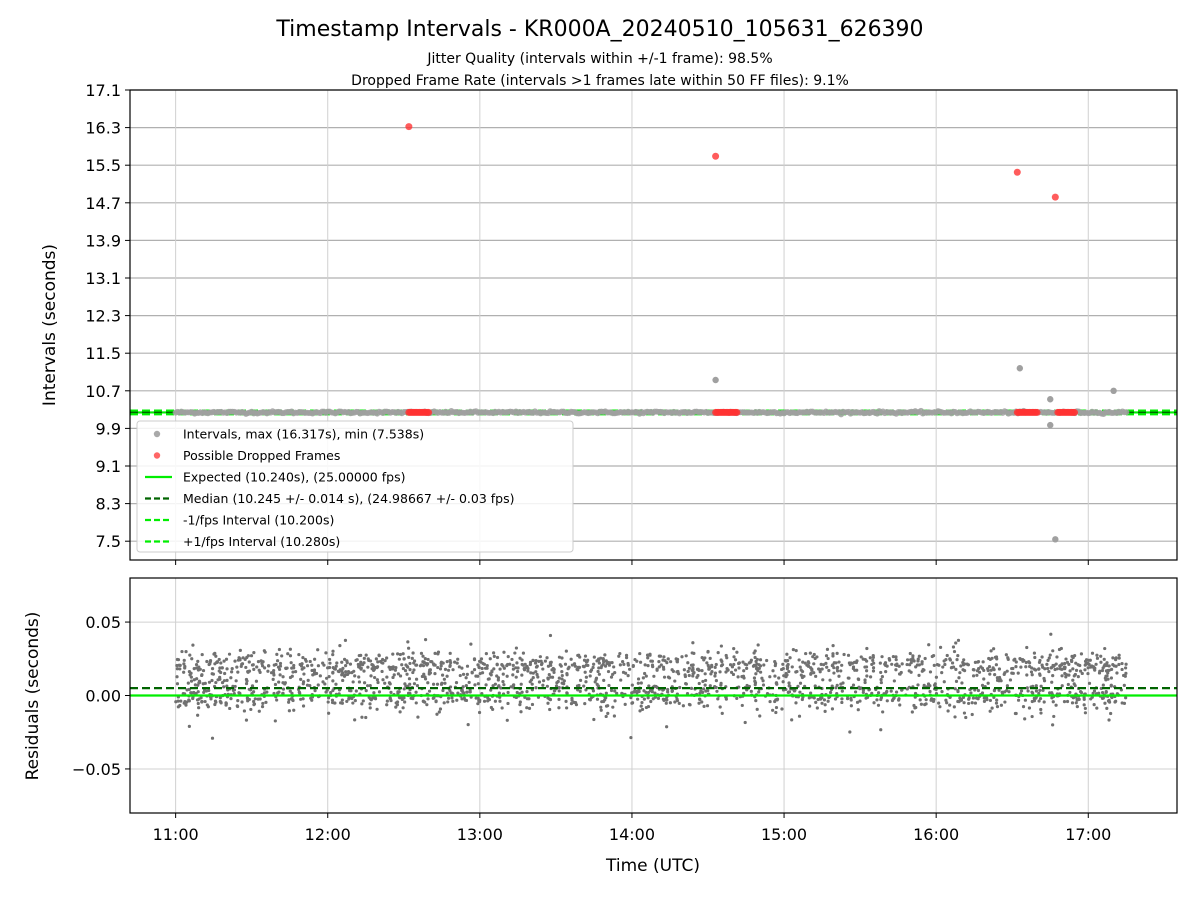  I want to click on legend-intervals-marker, so click(157, 434).